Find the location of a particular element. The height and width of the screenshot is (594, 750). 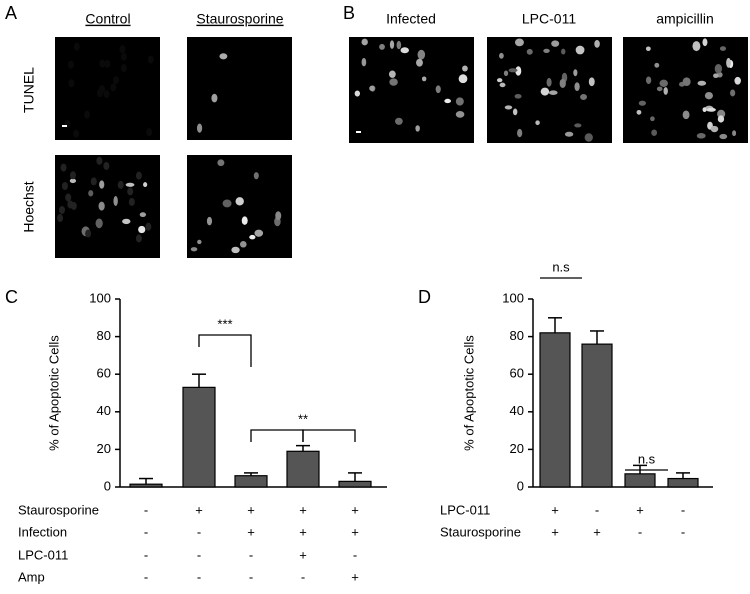

y-tick-label: 40 is located at coordinates (517, 410).